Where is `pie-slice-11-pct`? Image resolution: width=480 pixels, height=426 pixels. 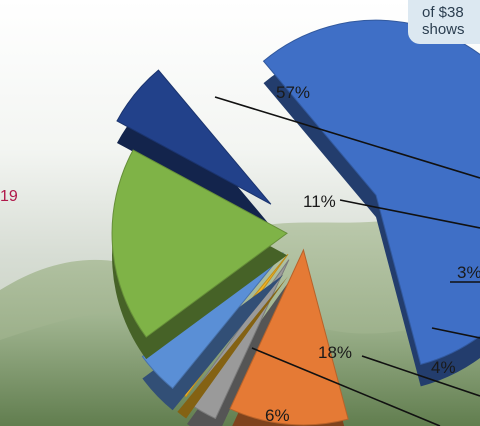 pie-slice-11-pct is located at coordinates (289, 337).